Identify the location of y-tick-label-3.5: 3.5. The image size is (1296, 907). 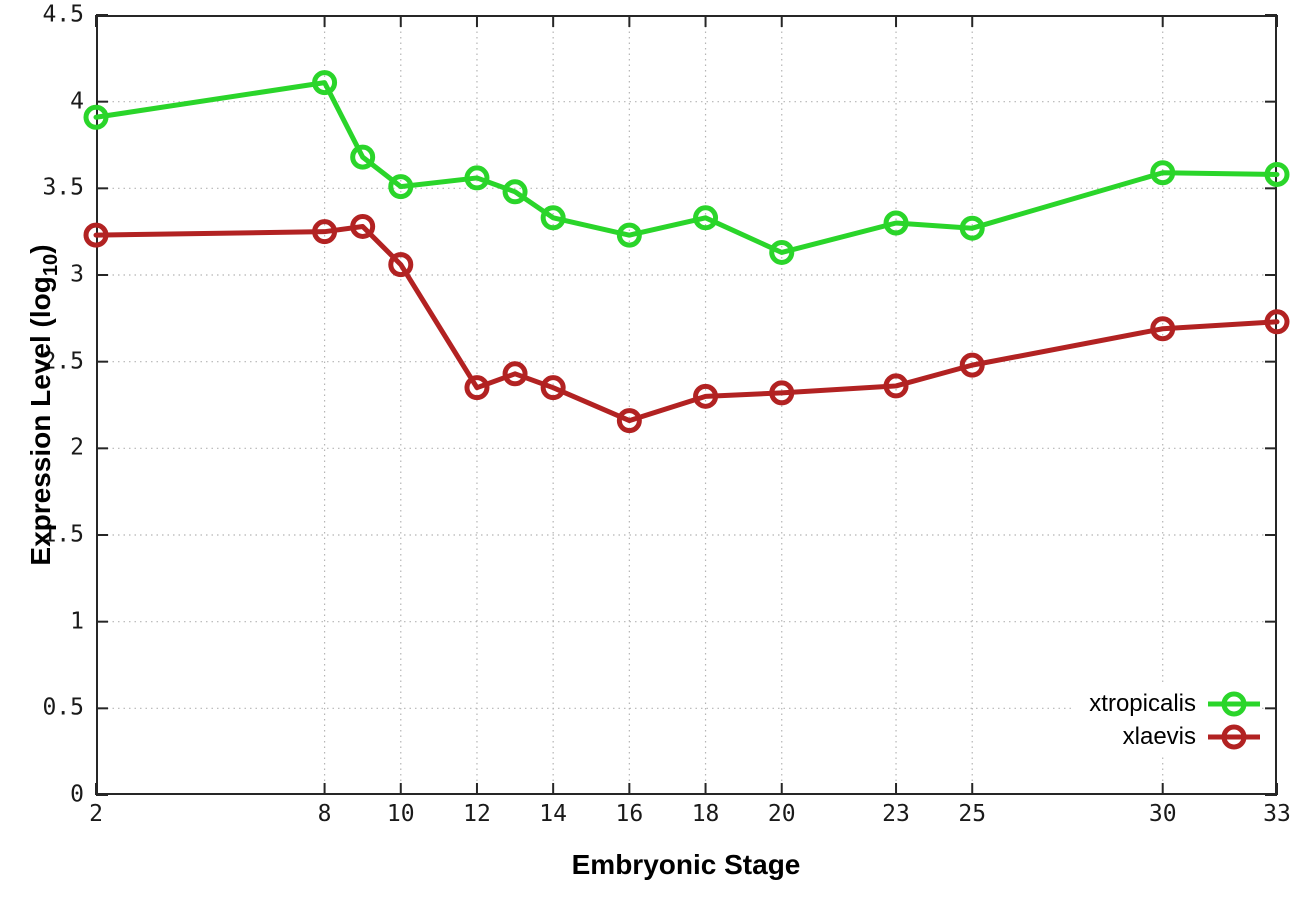
(63, 187).